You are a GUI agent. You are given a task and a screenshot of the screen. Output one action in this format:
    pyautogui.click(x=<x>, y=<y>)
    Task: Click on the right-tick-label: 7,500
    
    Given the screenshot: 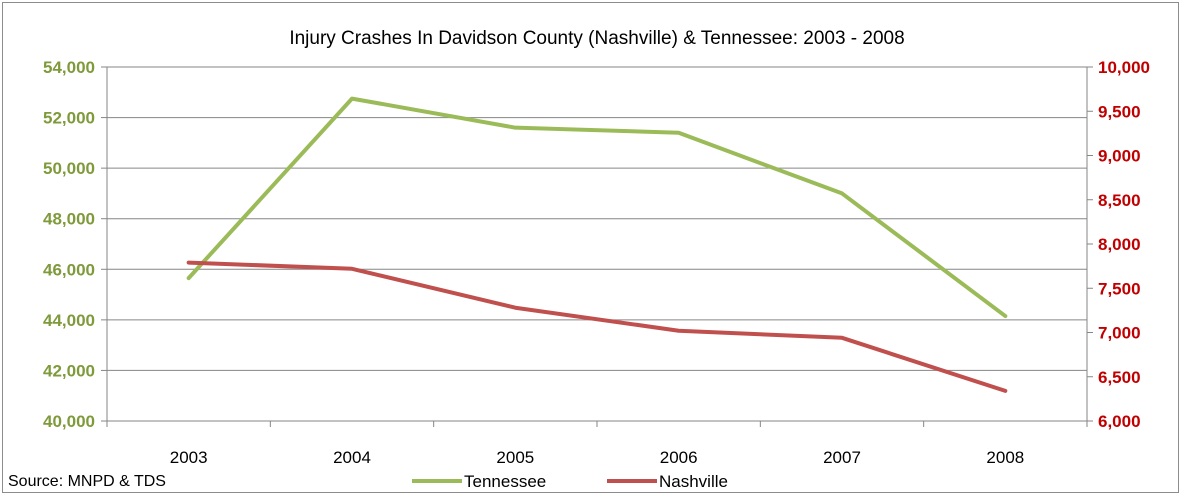 What is the action you would take?
    pyautogui.click(x=1119, y=288)
    